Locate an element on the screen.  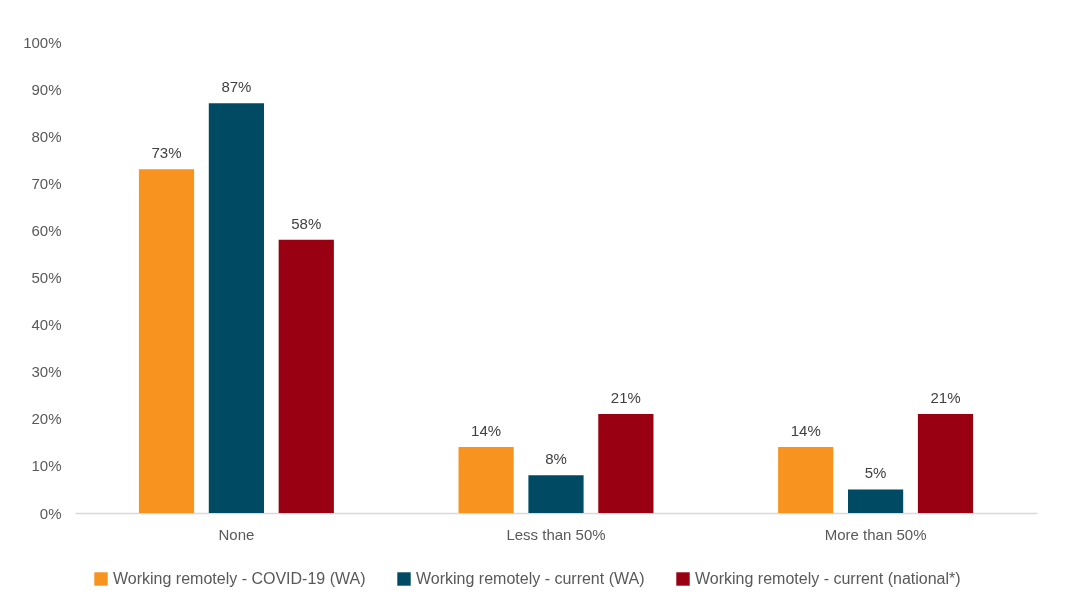
data-label: 58% is located at coordinates (306, 223).